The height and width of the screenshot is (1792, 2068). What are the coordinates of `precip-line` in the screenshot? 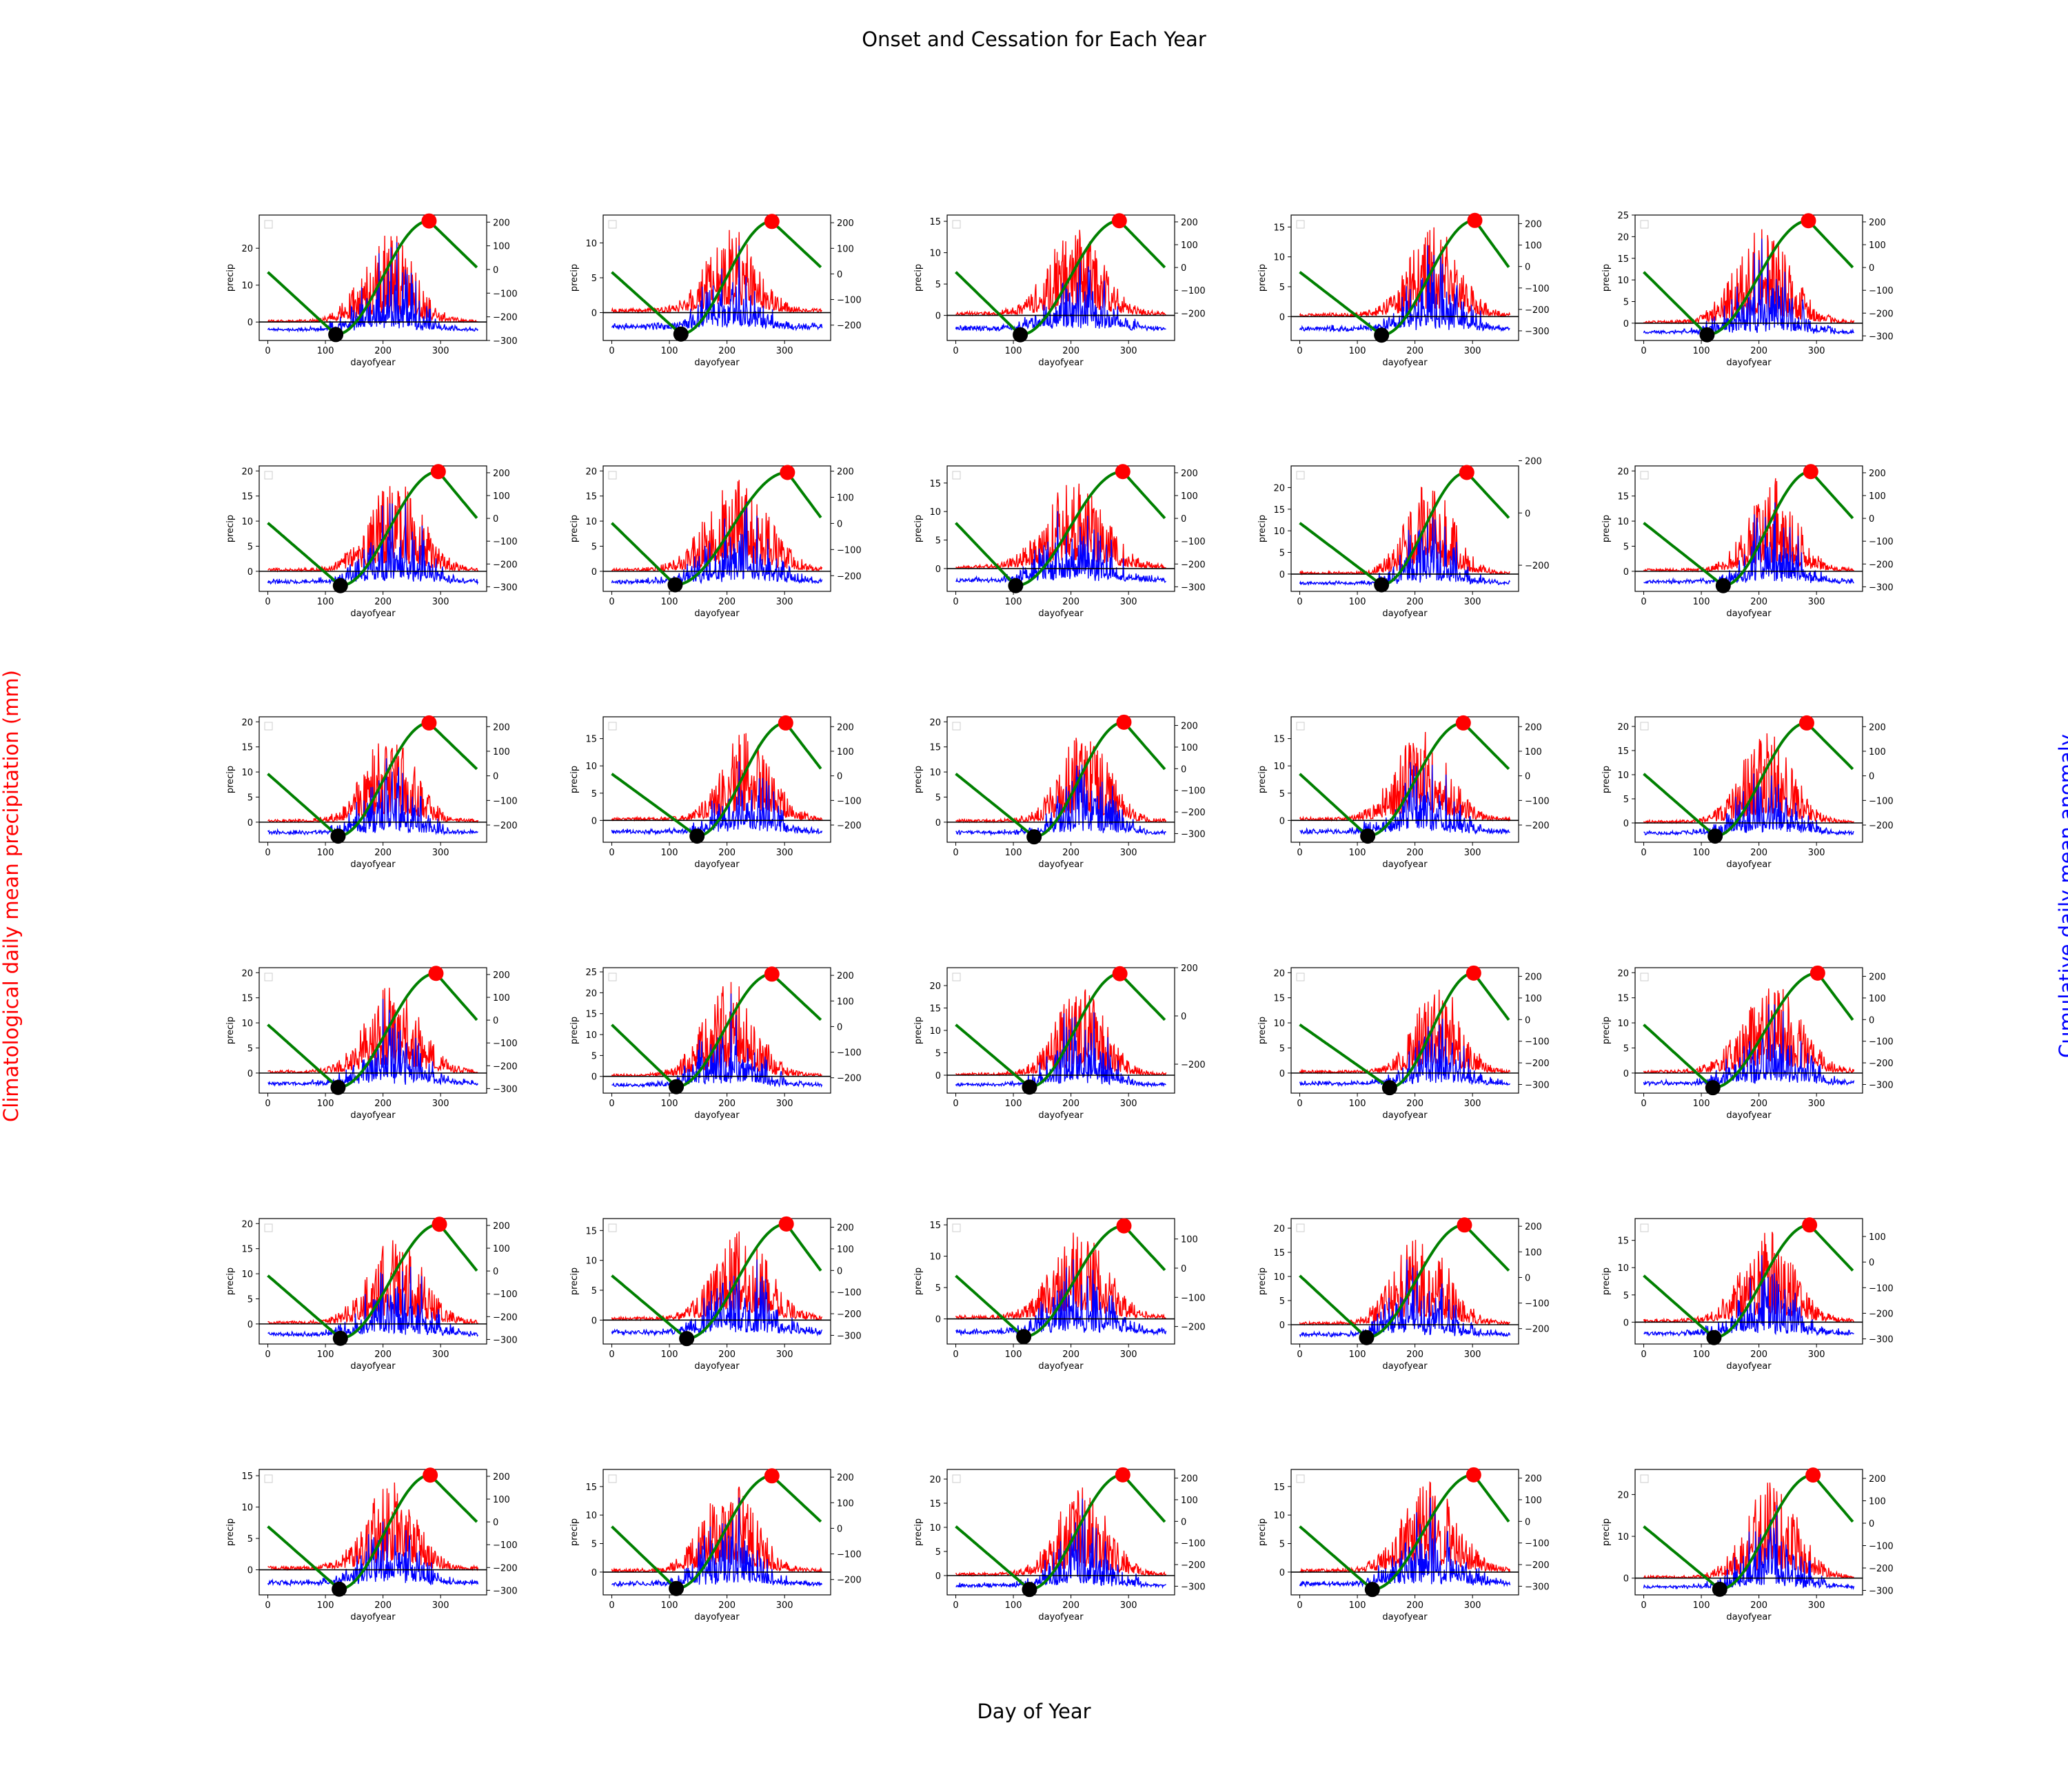 It's located at (717, 526).